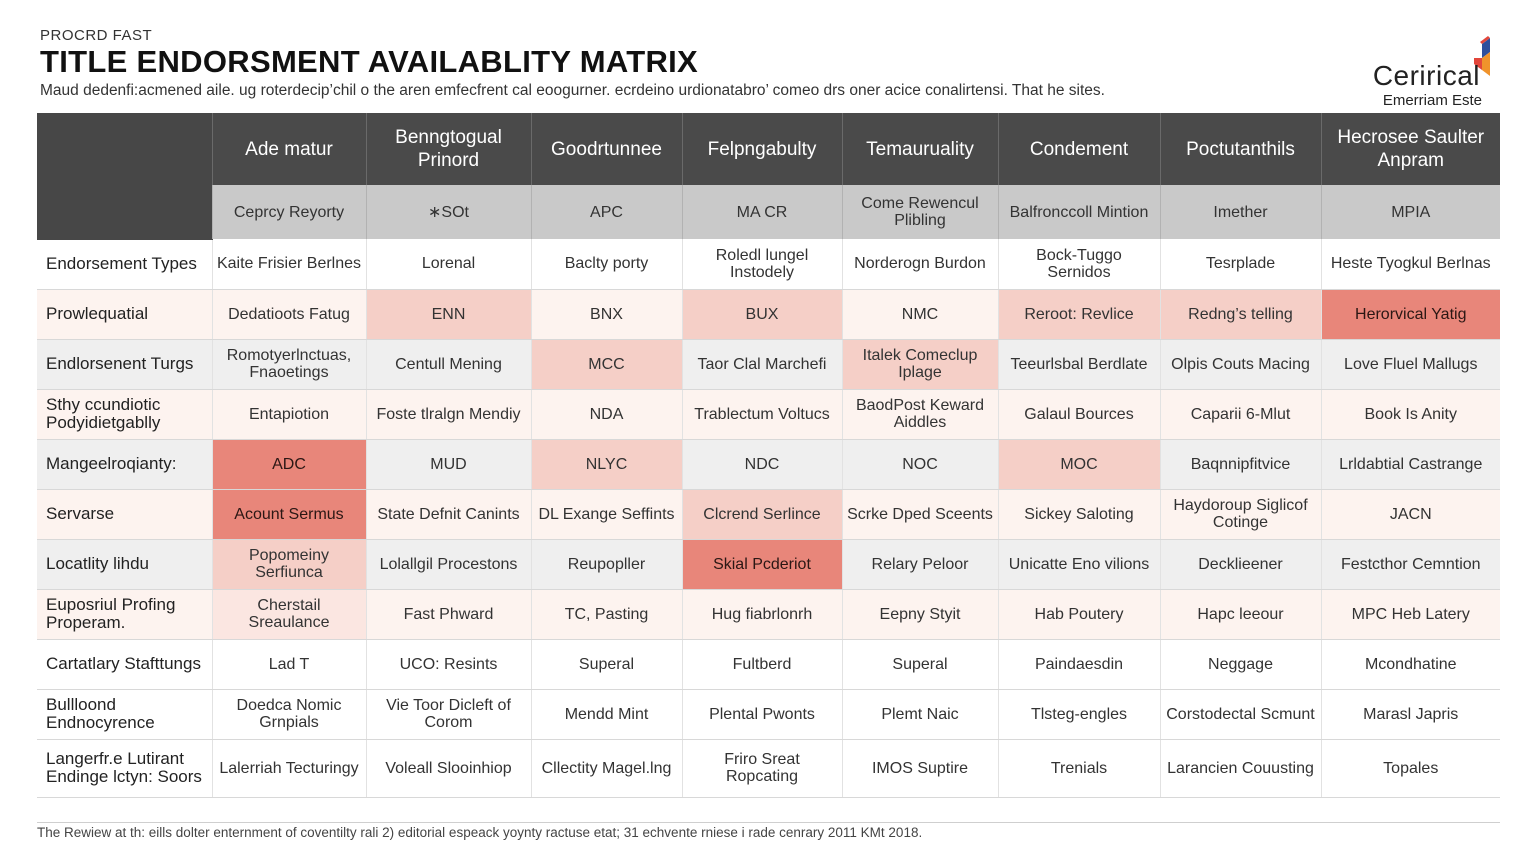 This screenshot has height=864, width=1536. I want to click on column-subheader: Balfronccoll Mintion, so click(1078, 212).